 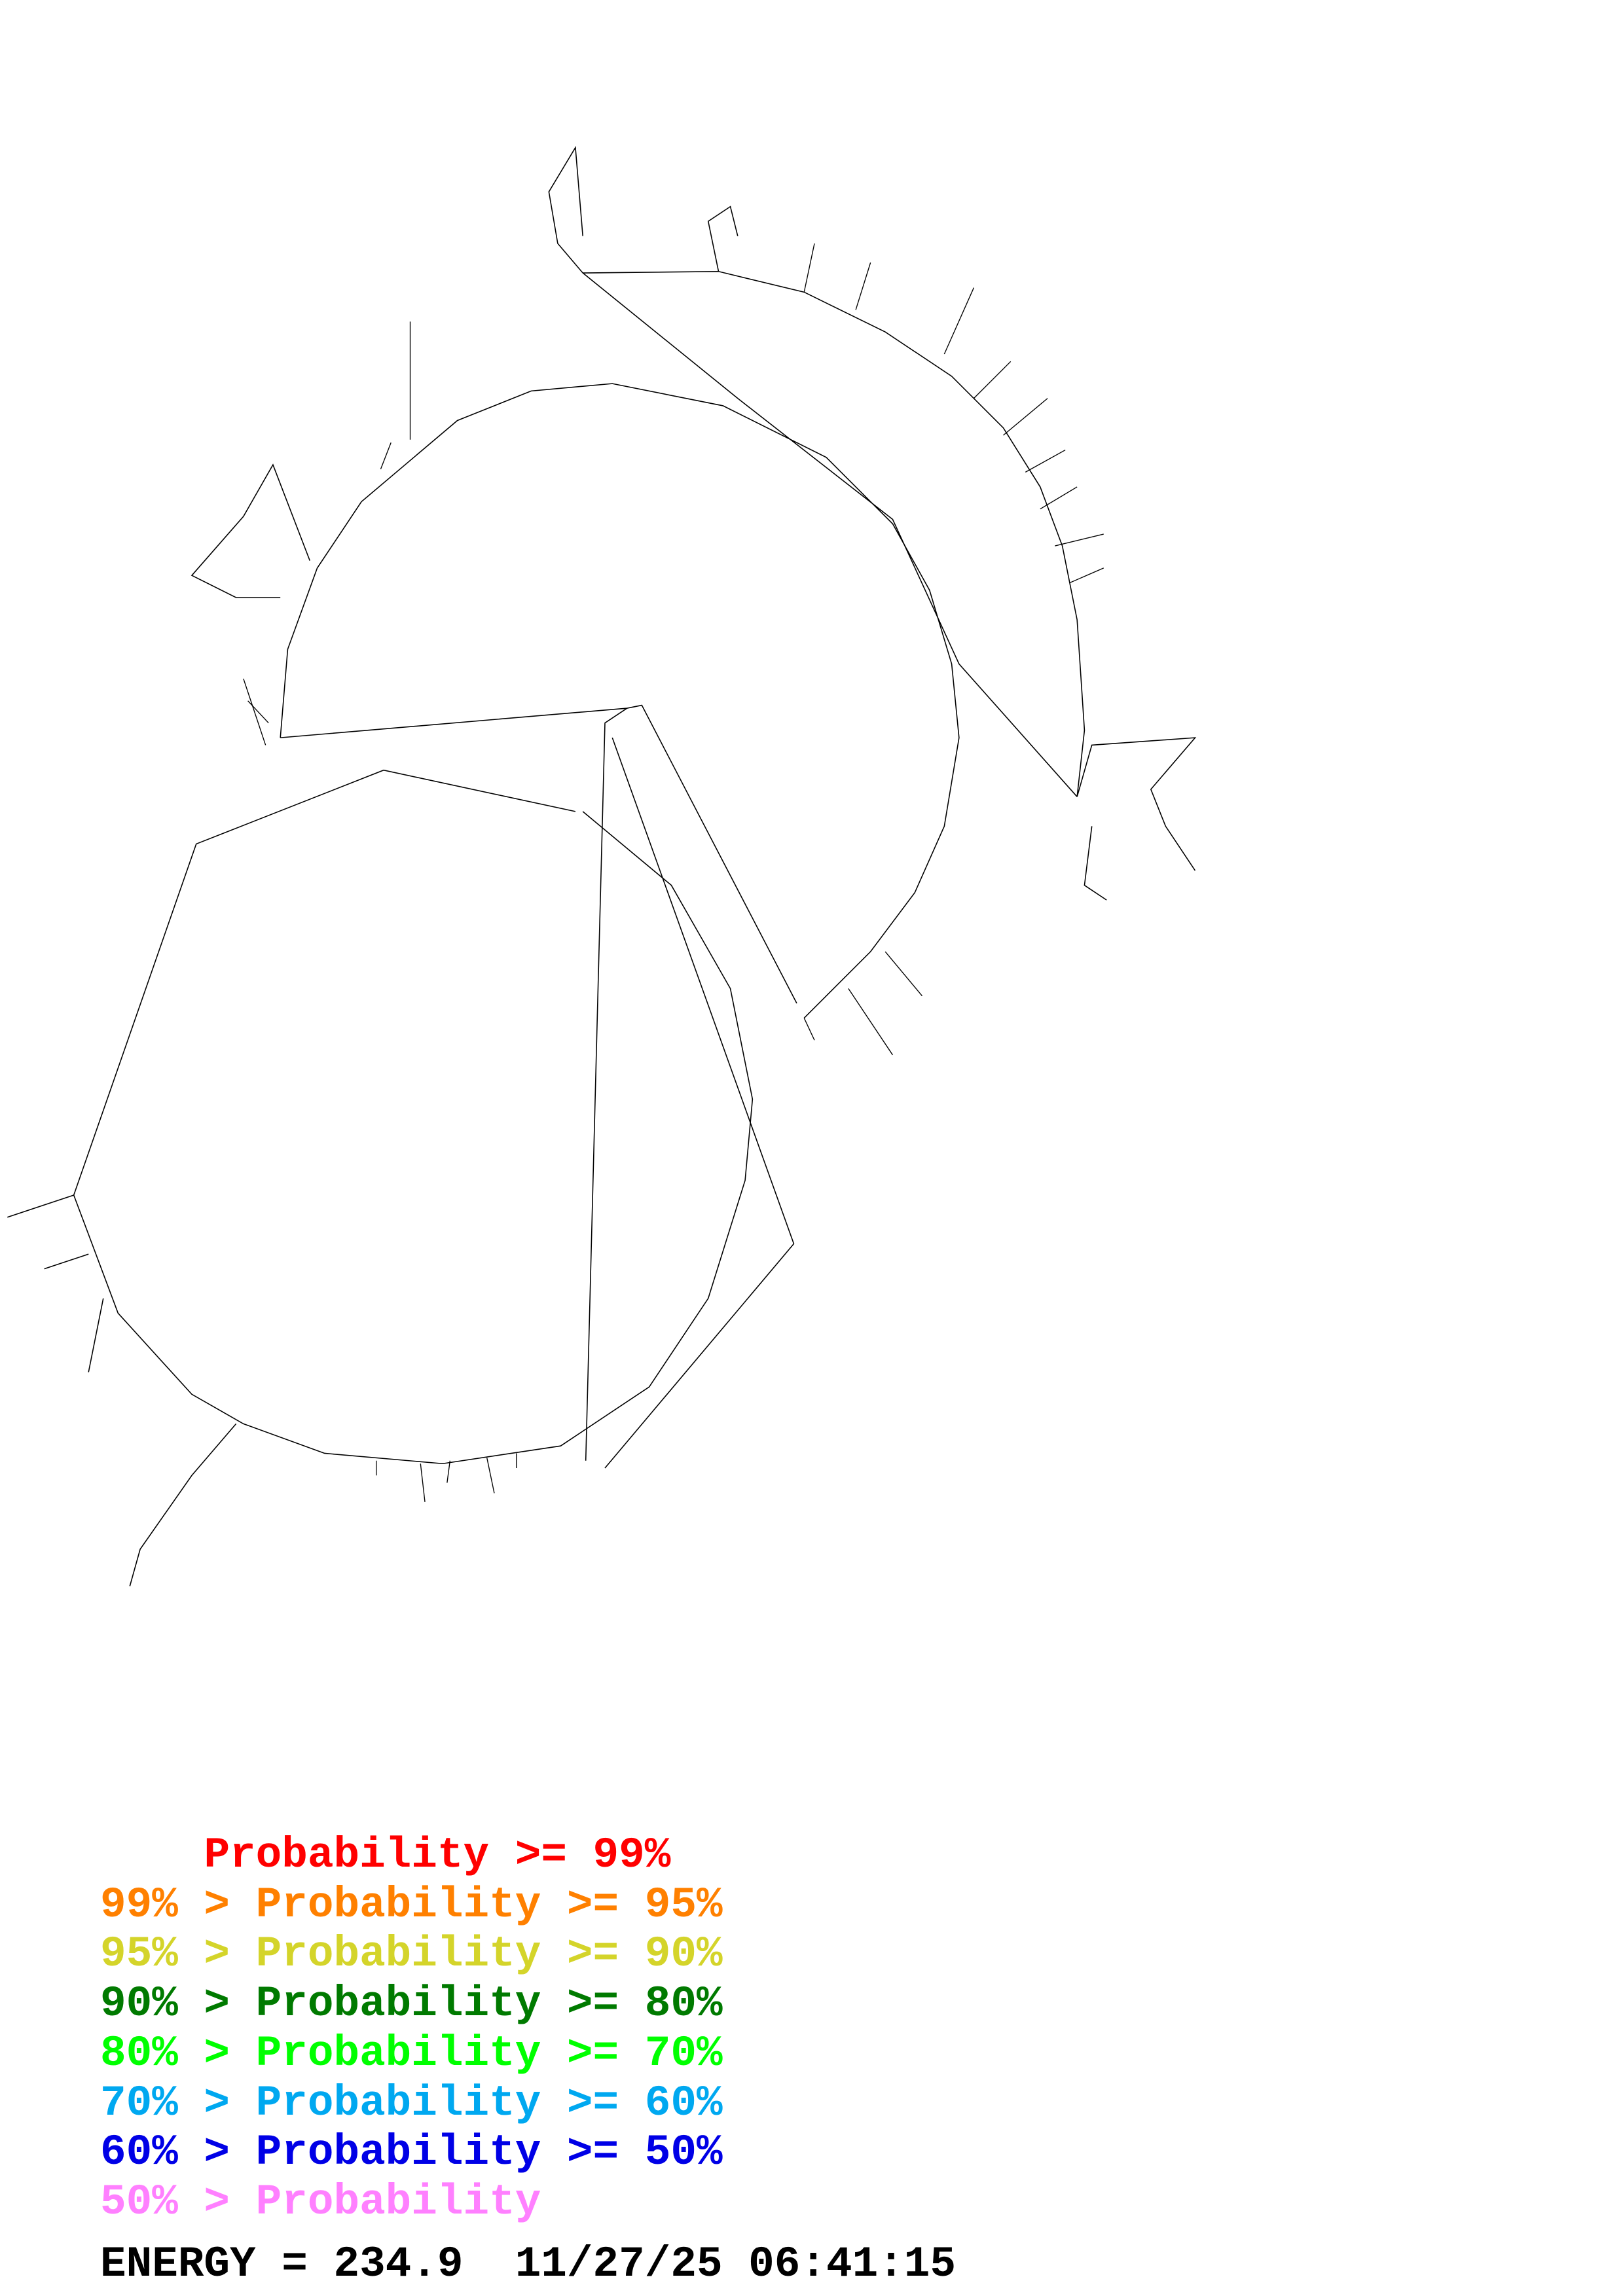 I want to click on legend-row: 95% > Probability >= 90%, so click(x=591, y=1954).